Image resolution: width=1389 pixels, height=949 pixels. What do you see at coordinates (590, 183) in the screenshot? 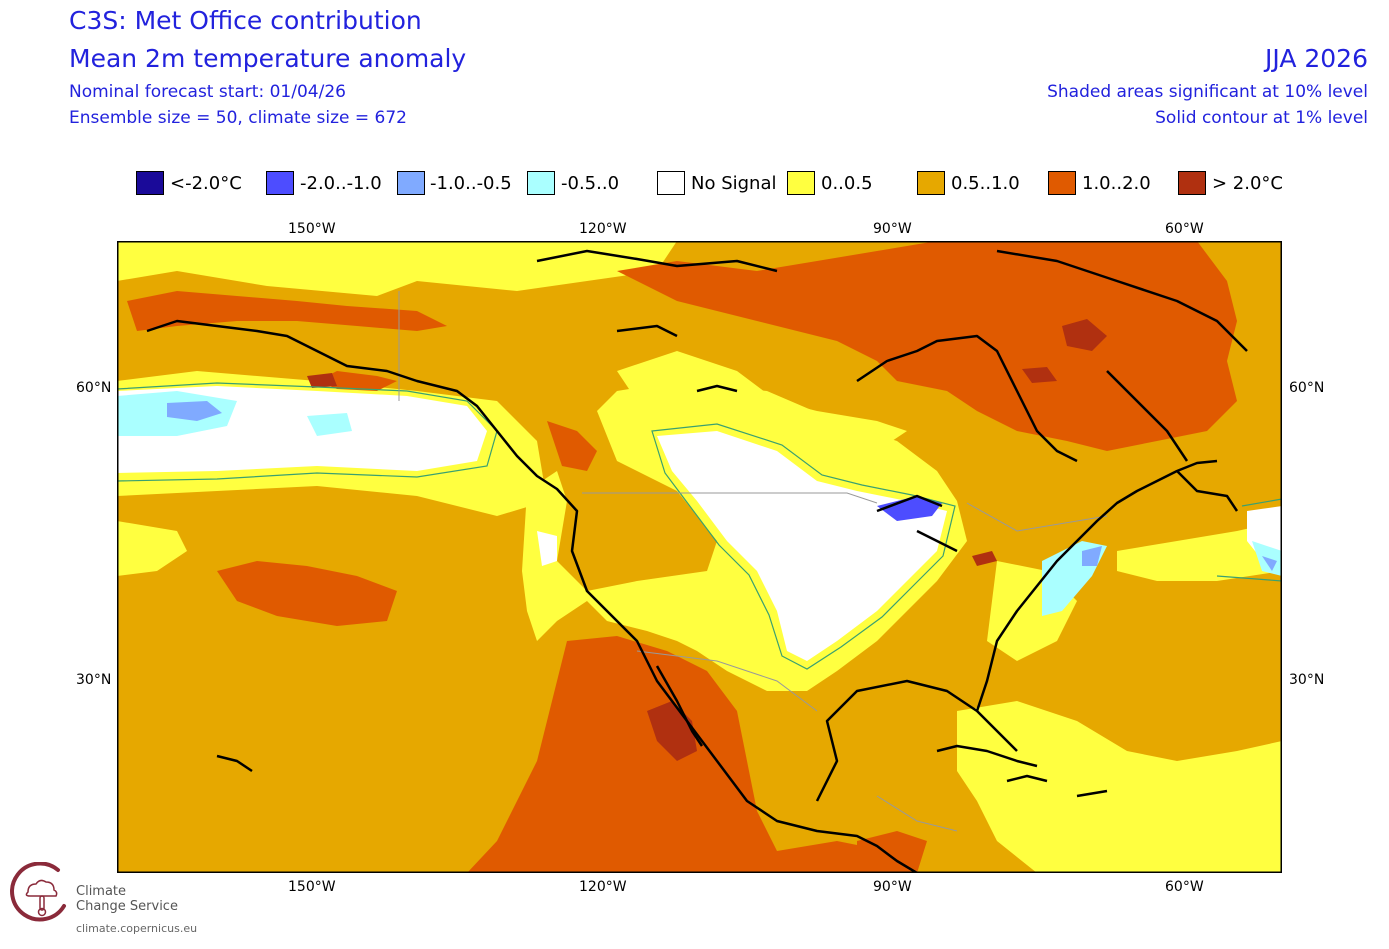
I see `legend-label-3: -0.5..0` at bounding box center [590, 183].